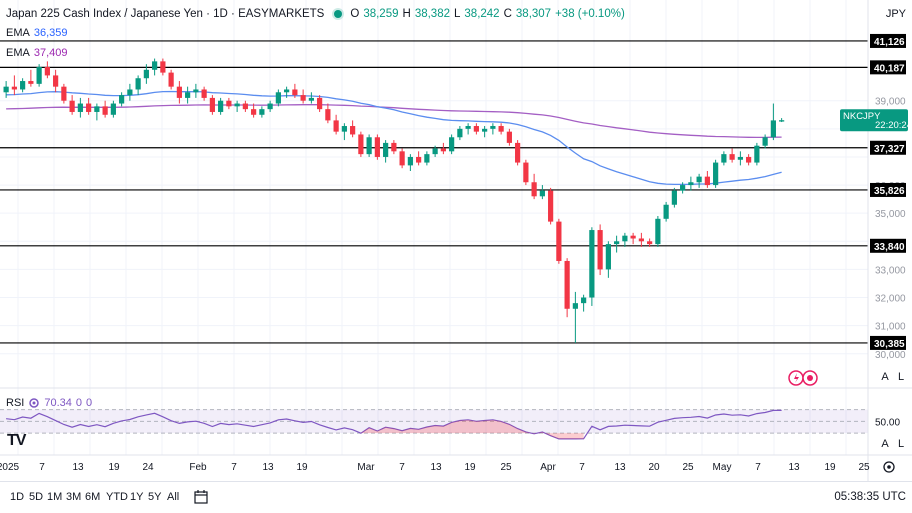  I want to click on tradingview-logo: TV, so click(16, 440).